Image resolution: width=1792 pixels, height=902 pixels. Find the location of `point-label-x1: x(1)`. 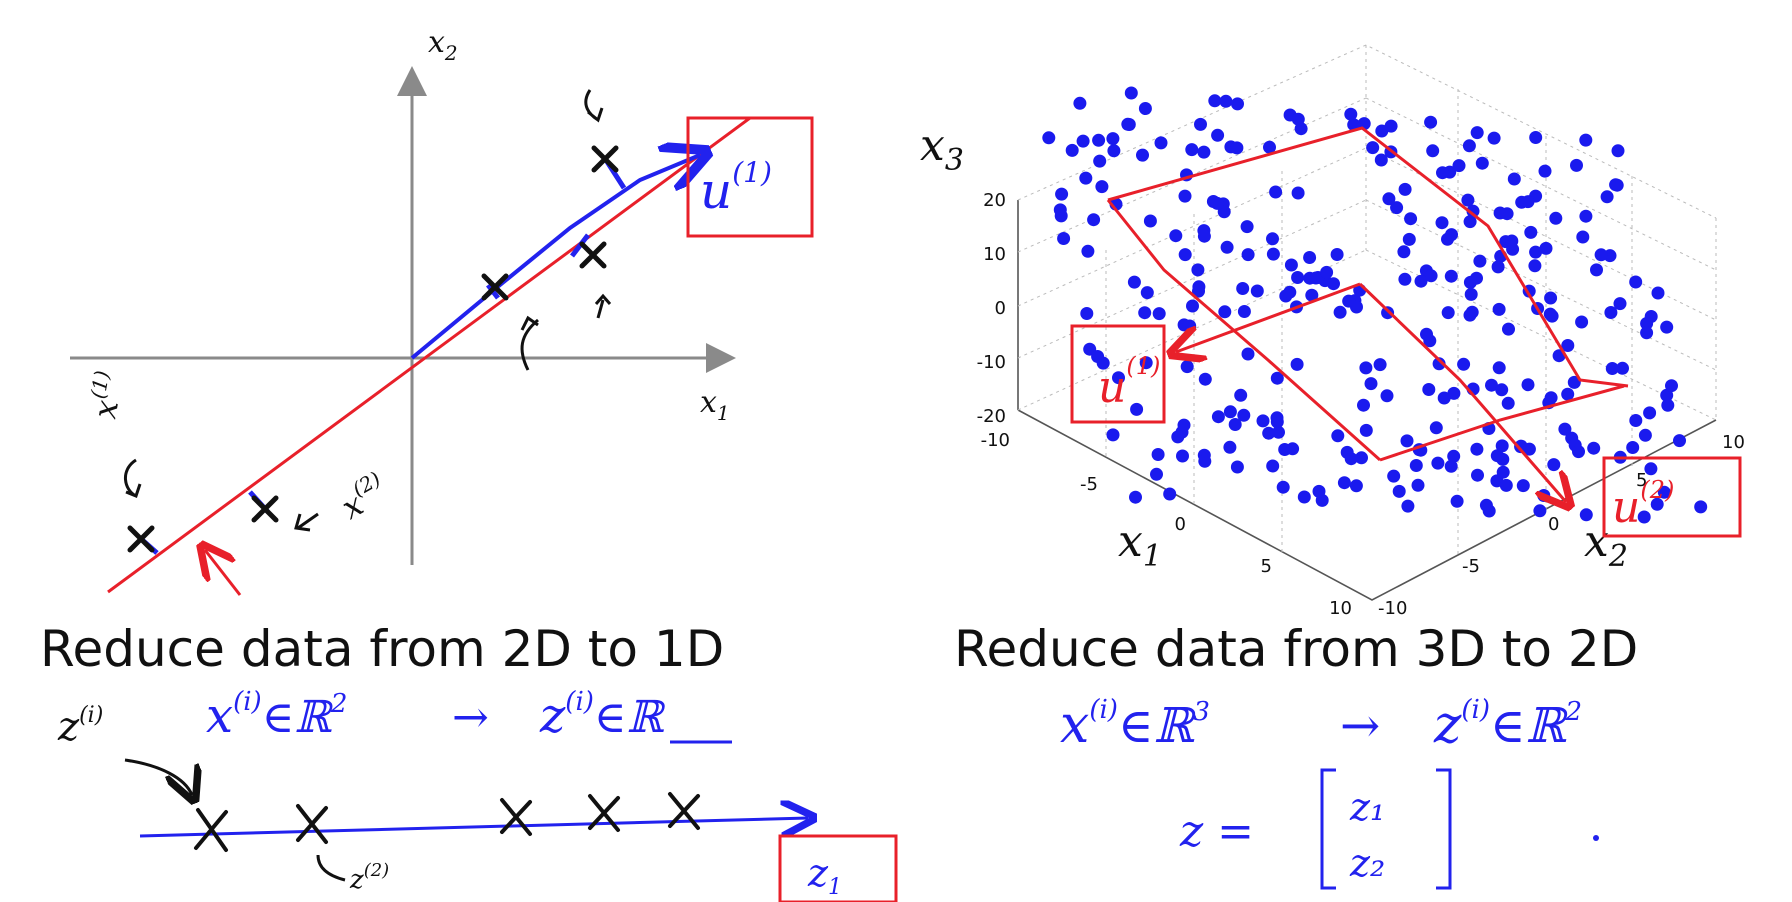

point-label-x1: x(1) is located at coordinates (107, 395).